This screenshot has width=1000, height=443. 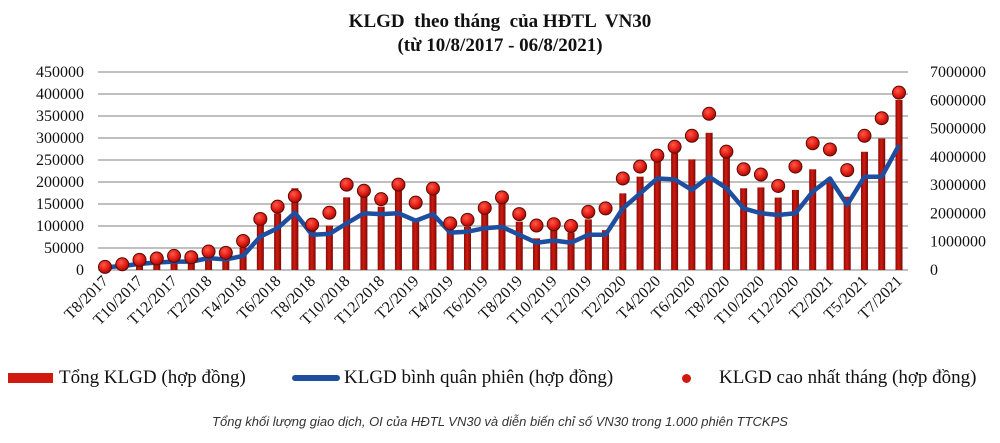 I want to click on legend-label-max: KLGD cao nhất tháng (hợp đồng), so click(x=848, y=377).